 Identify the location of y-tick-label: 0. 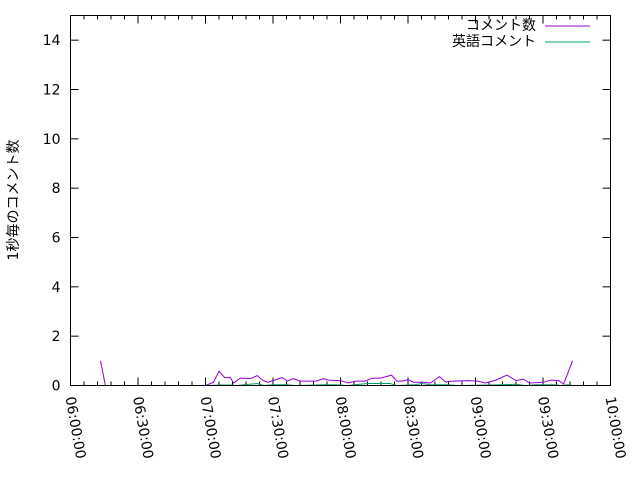
(56, 387).